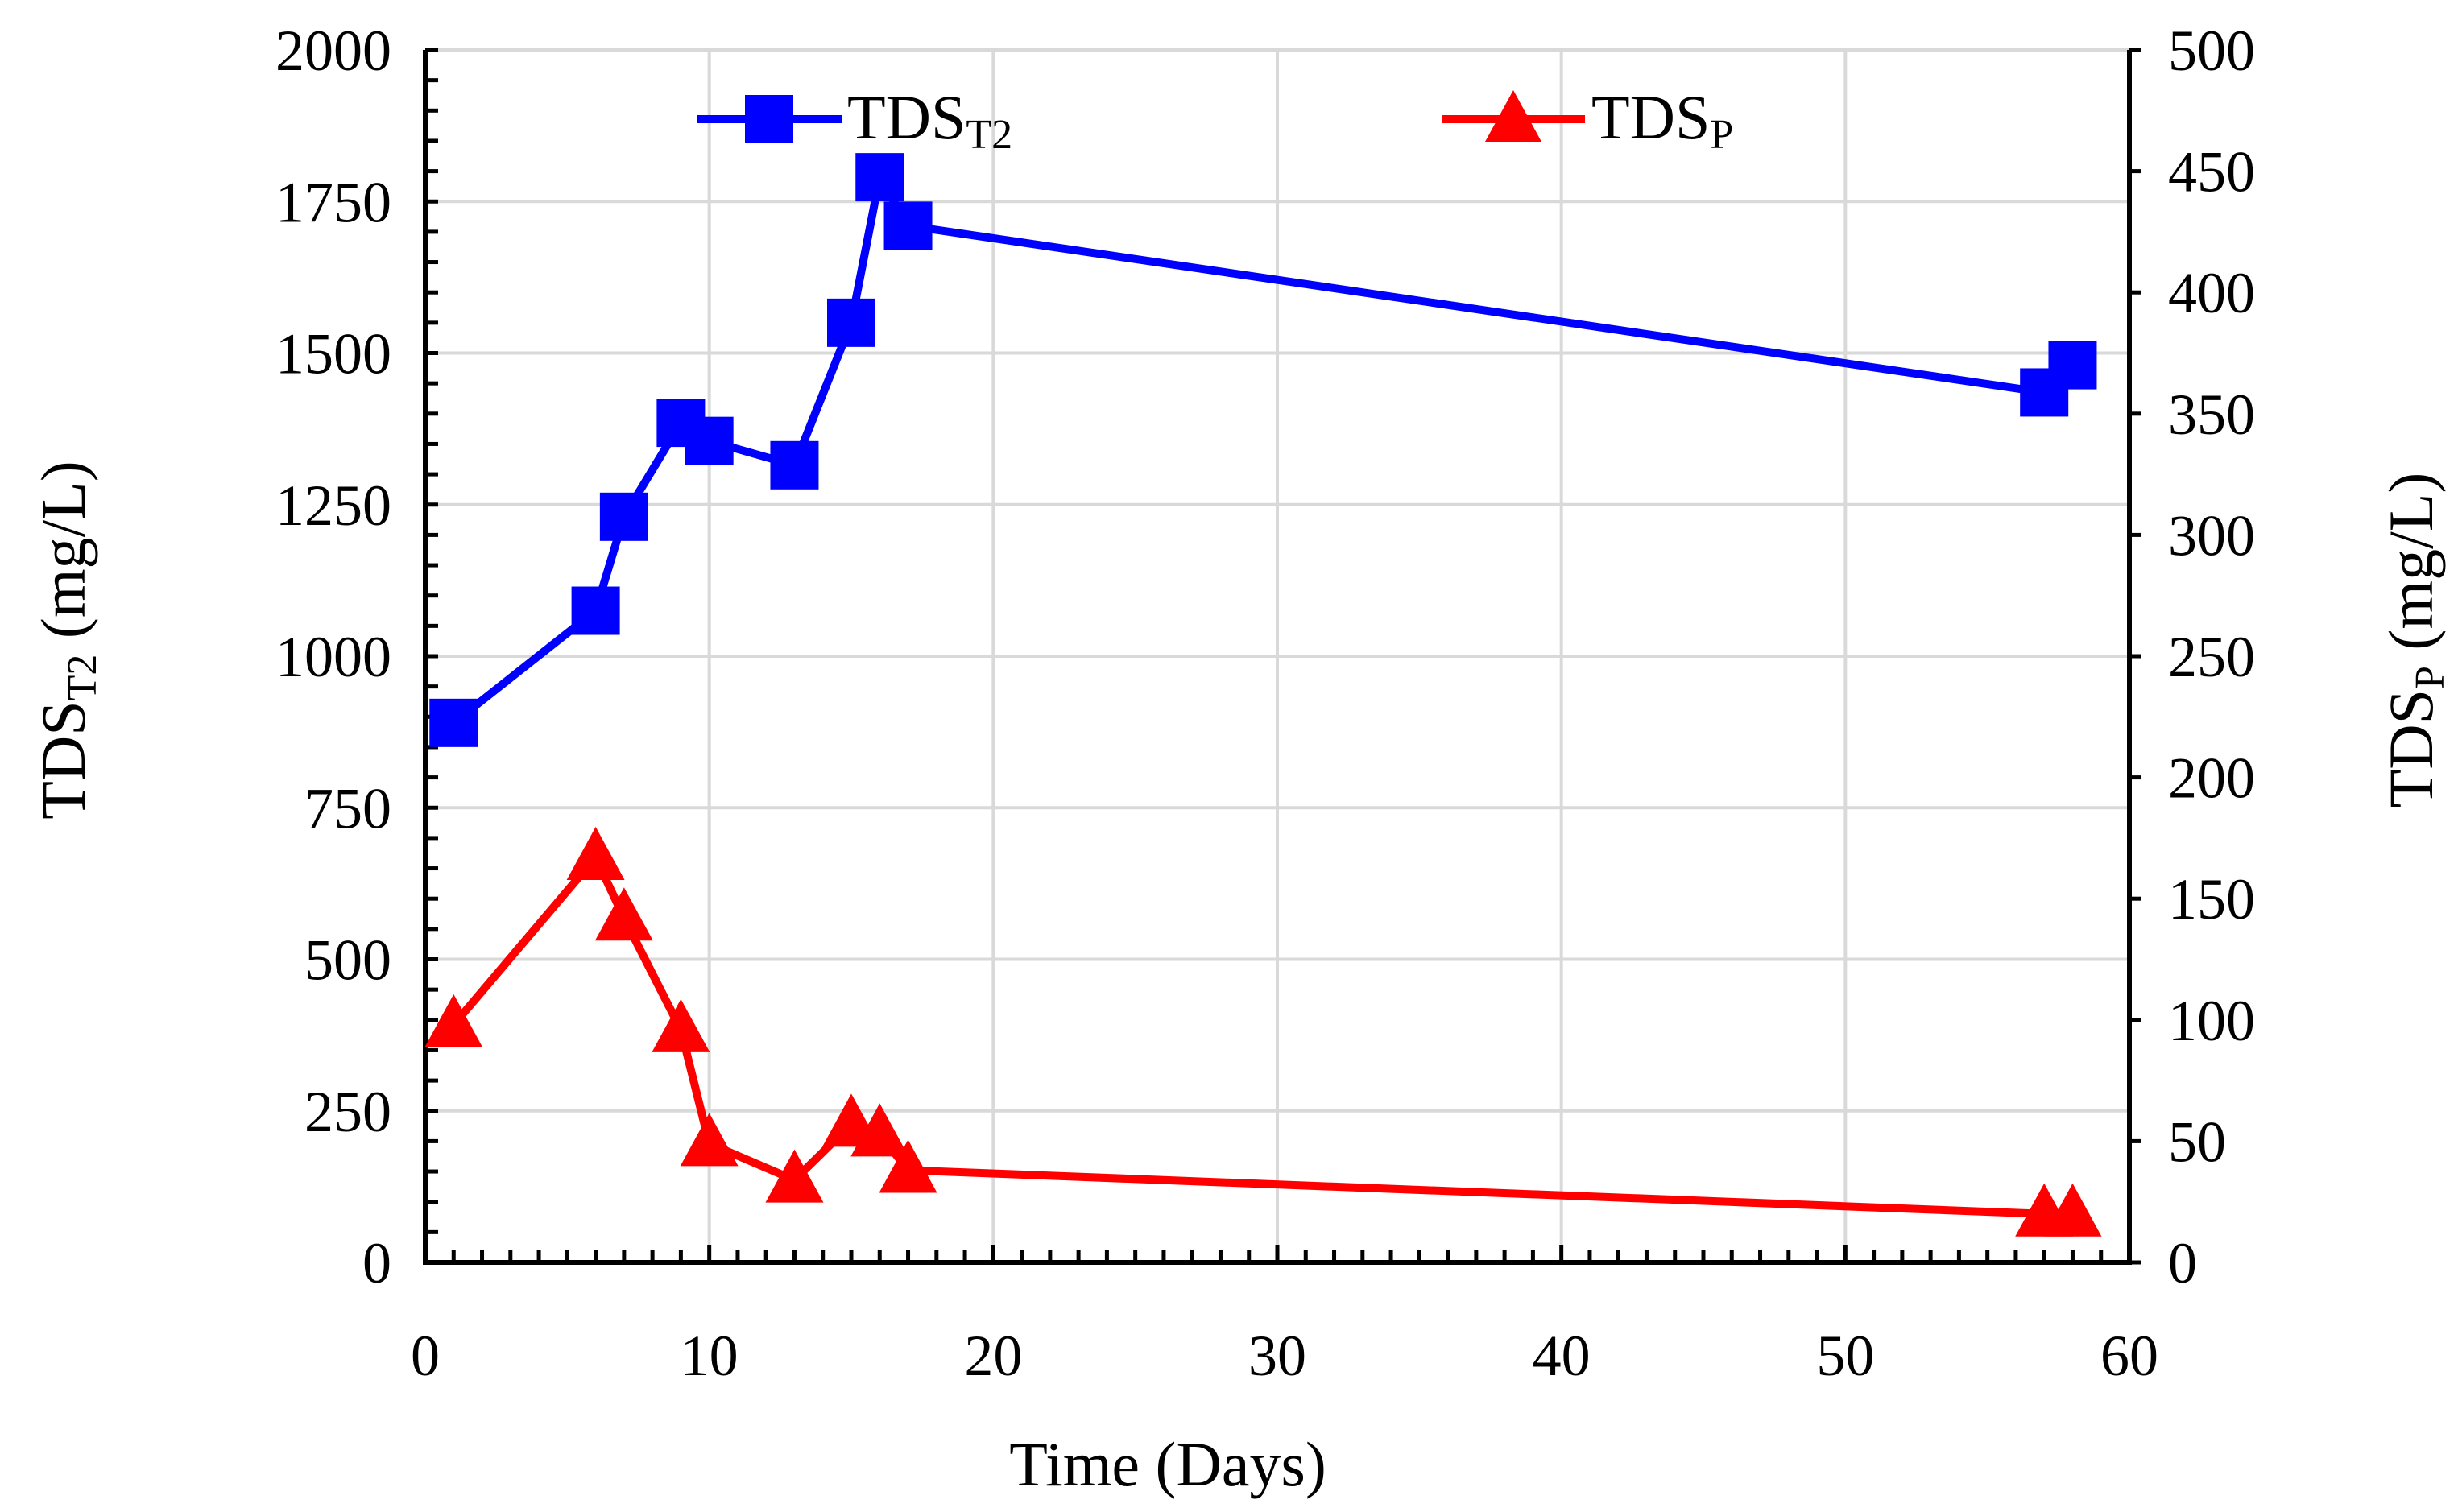  What do you see at coordinates (376, 1263) in the screenshot?
I see `y-left-tick-label: 0` at bounding box center [376, 1263].